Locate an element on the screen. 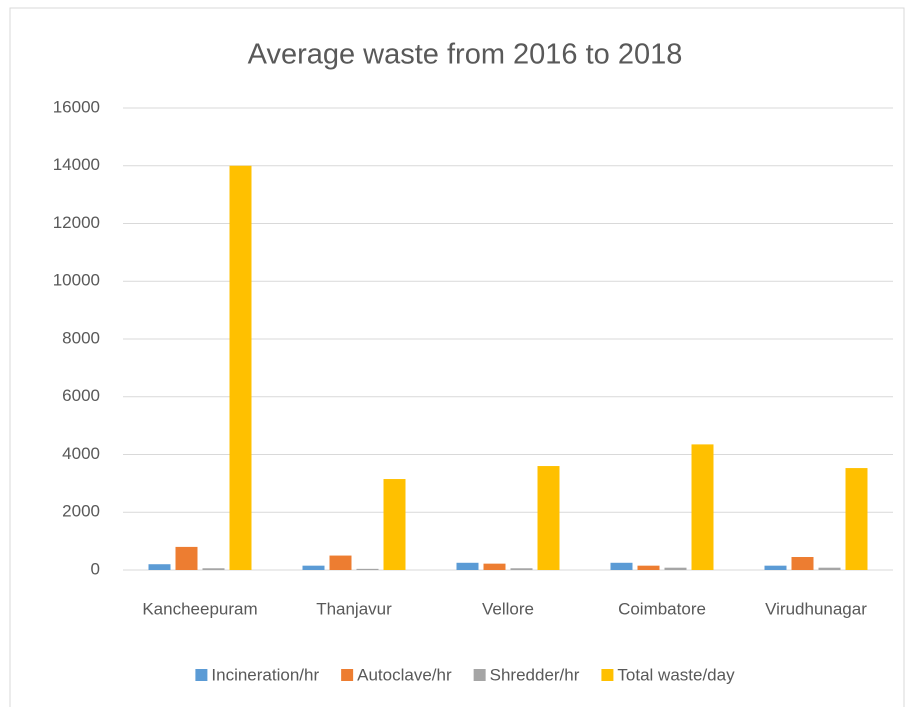 This screenshot has width=910, height=707. y-tick-label: 14000 is located at coordinates (76, 164).